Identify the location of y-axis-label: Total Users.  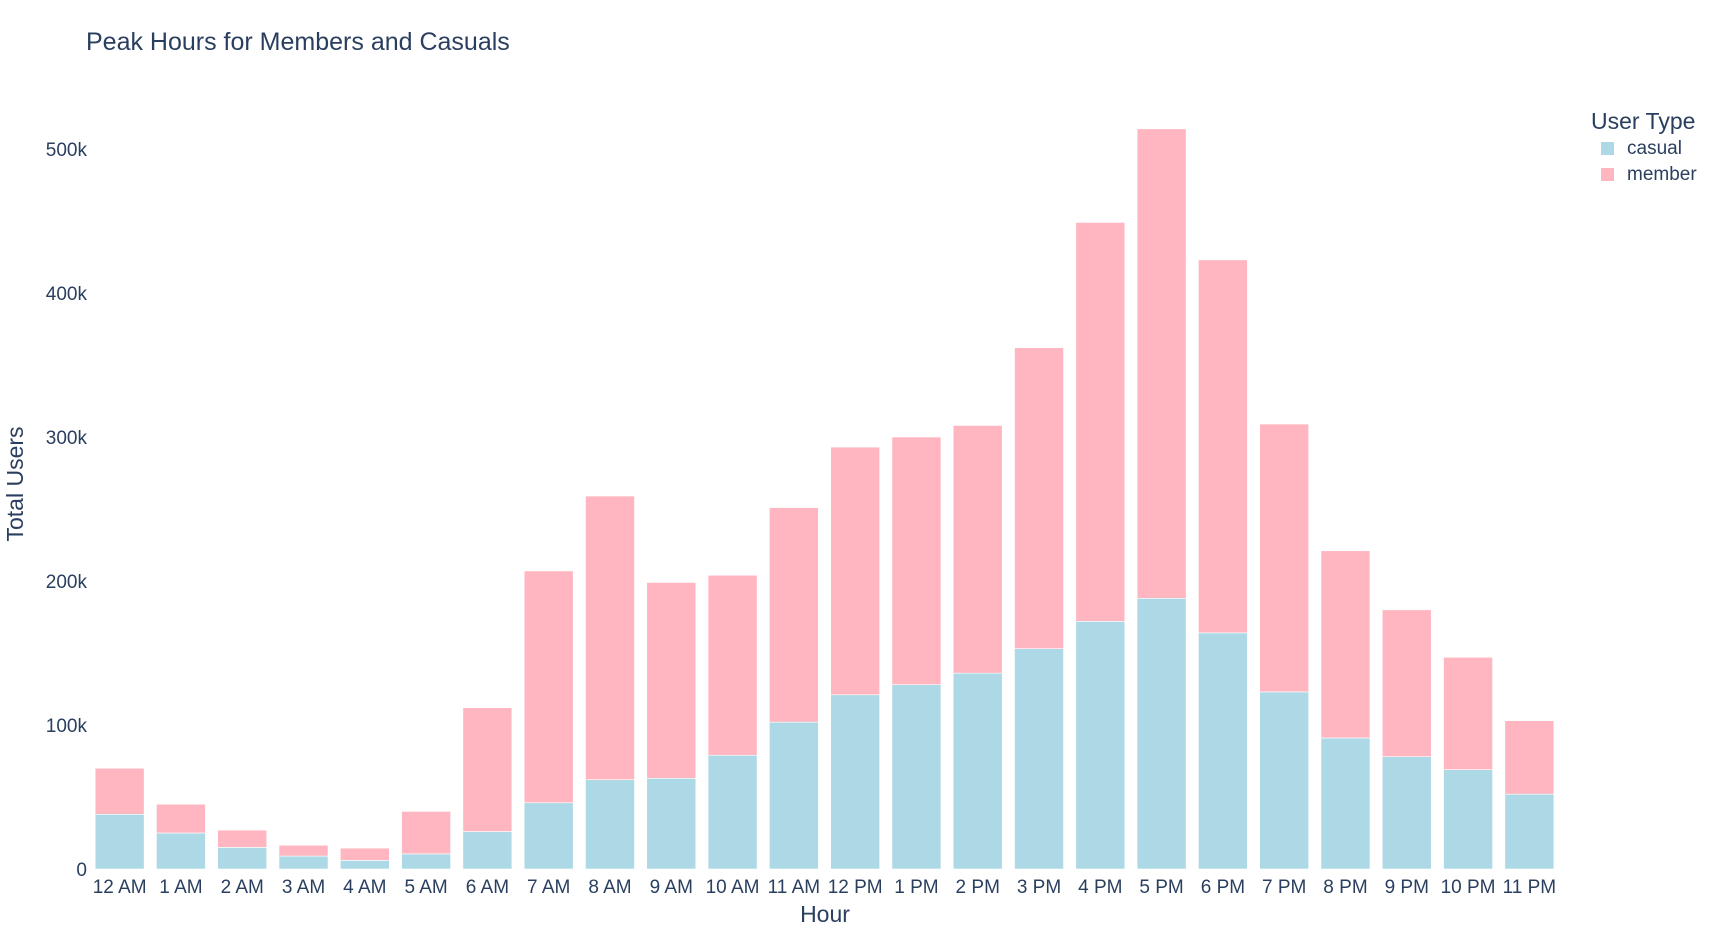
(15, 483).